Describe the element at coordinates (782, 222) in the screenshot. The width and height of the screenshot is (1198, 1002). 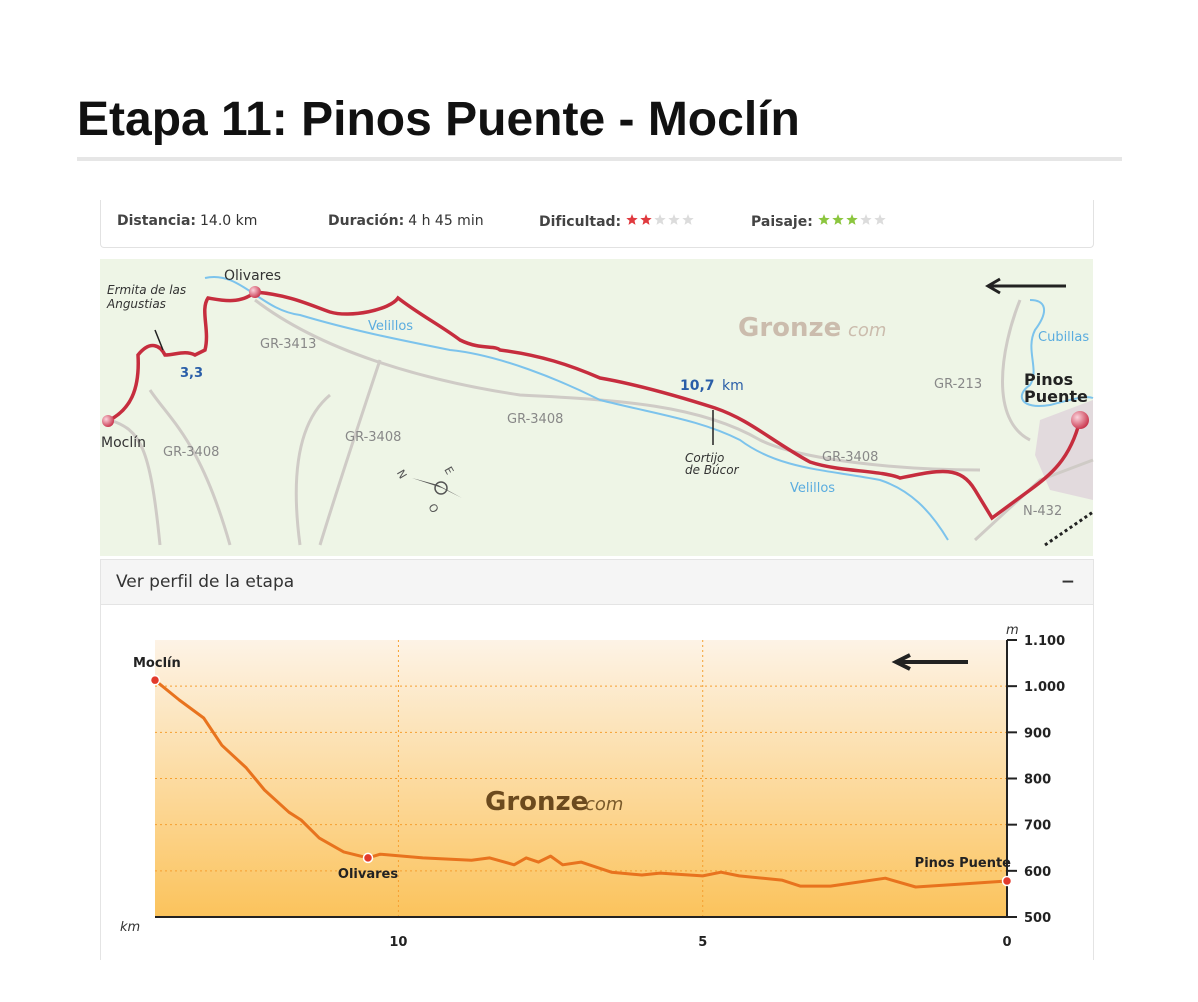
I see `stat-label: Paisaje:` at that location.